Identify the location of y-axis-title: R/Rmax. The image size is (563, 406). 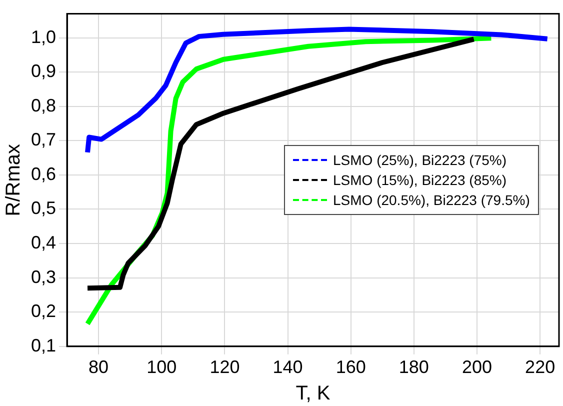
(13, 180).